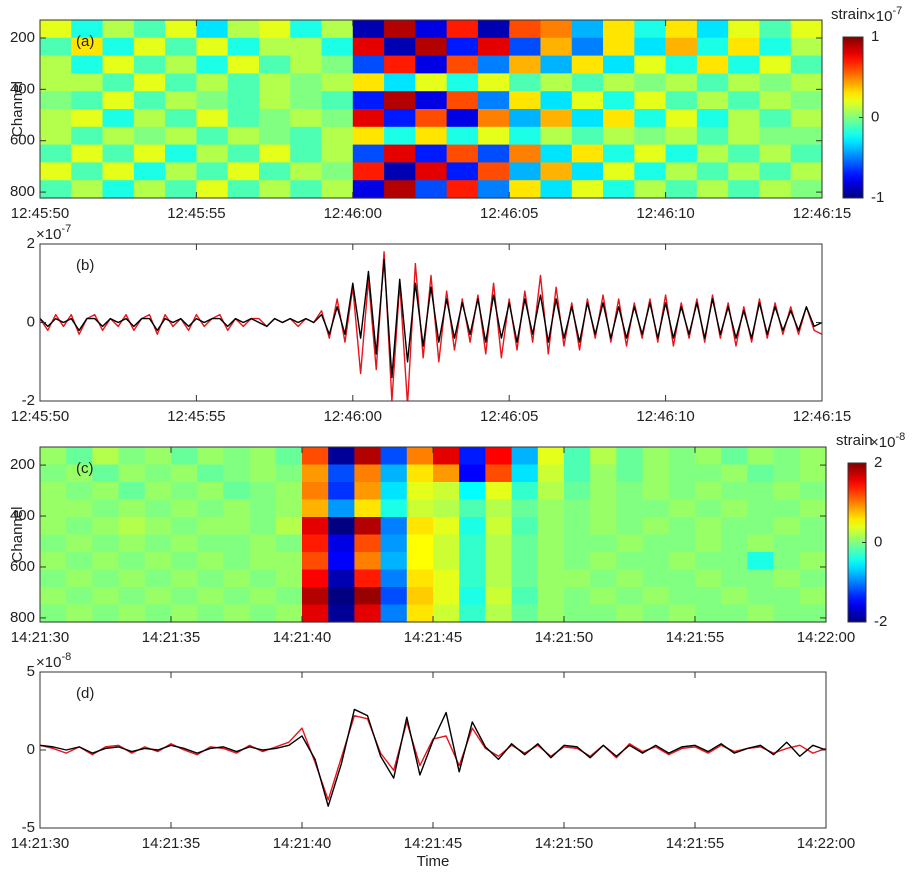 The height and width of the screenshot is (872, 920). What do you see at coordinates (171, 843) in the screenshot?
I see `x-tick-label: 14:21:35` at bounding box center [171, 843].